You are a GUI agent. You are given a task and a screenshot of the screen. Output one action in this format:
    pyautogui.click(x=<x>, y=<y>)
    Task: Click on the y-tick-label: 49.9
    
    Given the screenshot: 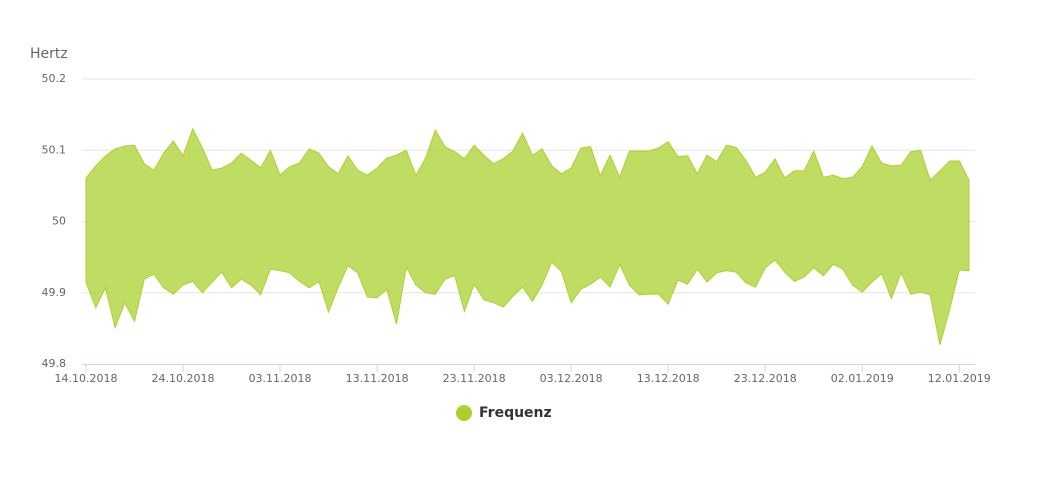 What is the action you would take?
    pyautogui.click(x=54, y=292)
    